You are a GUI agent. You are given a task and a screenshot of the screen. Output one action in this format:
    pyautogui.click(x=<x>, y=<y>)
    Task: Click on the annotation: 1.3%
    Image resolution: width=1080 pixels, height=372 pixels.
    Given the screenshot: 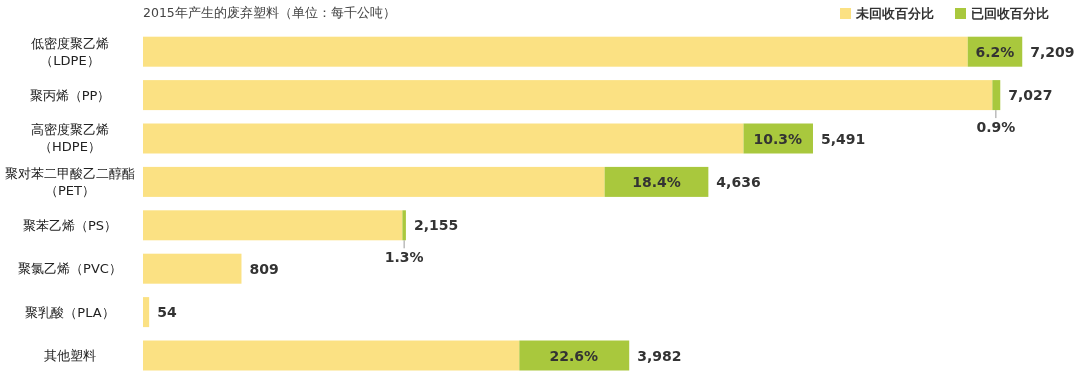 What is the action you would take?
    pyautogui.click(x=404, y=257)
    